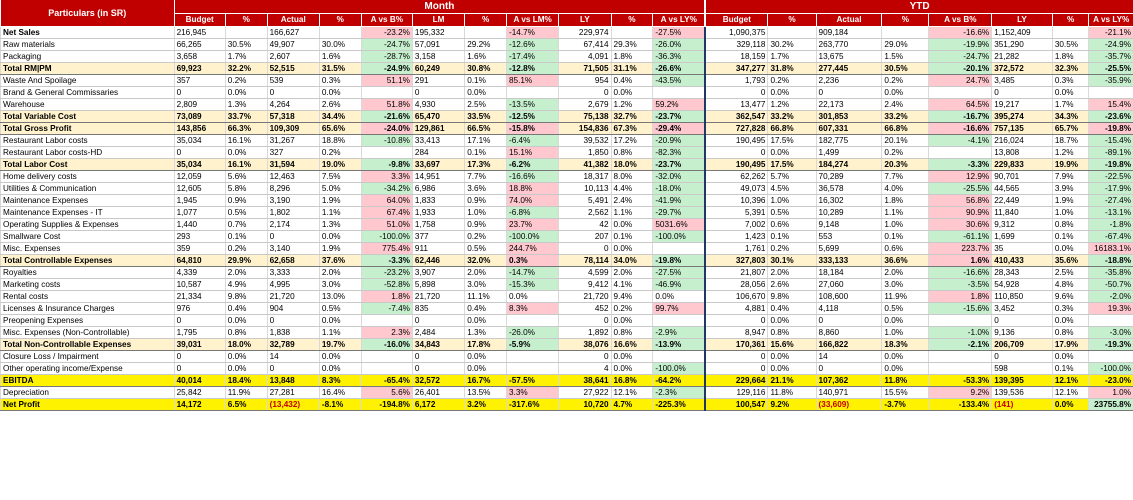 This screenshot has width=1133, height=500. Describe the element at coordinates (246, 380) in the screenshot. I see `table-cell: 18.4%` at that location.